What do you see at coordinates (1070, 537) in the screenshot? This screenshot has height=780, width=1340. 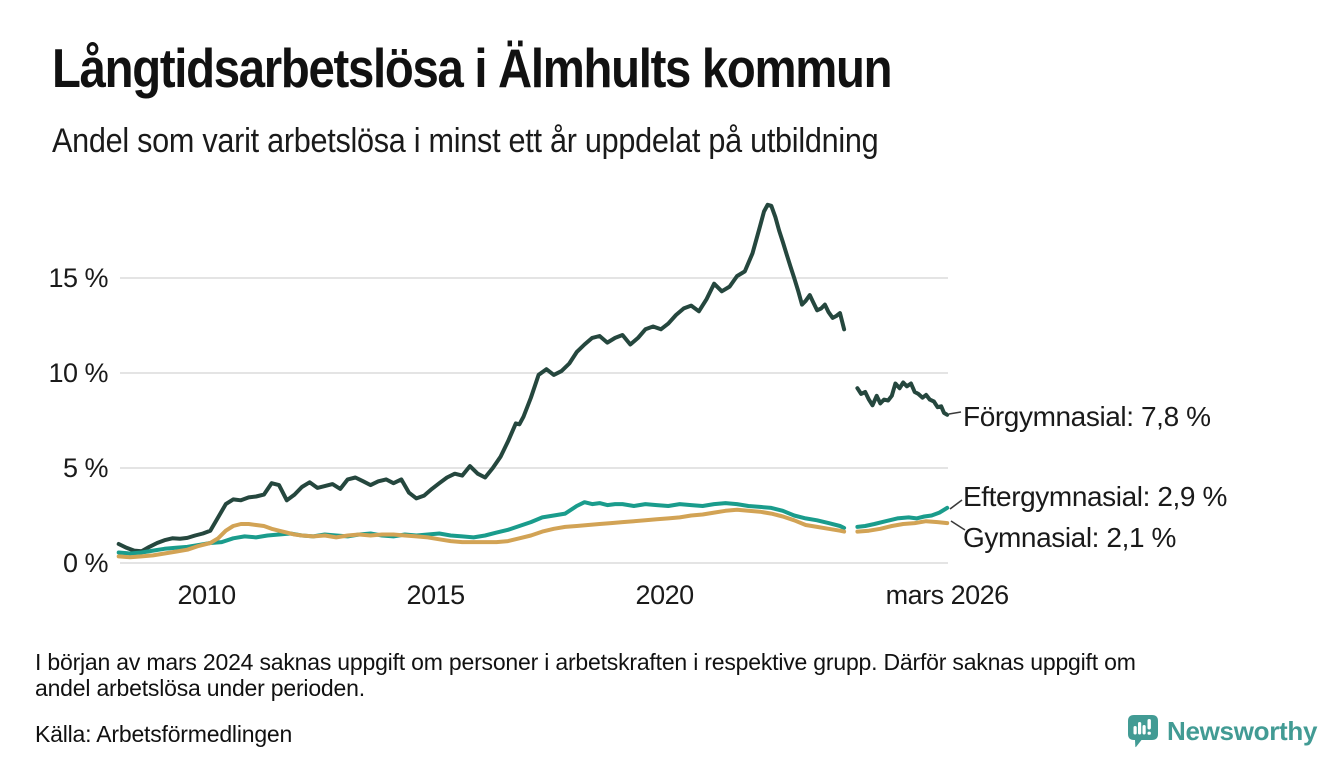 I see `series-end-label-gymnasial: Gymnasial: 2,1 %` at bounding box center [1070, 537].